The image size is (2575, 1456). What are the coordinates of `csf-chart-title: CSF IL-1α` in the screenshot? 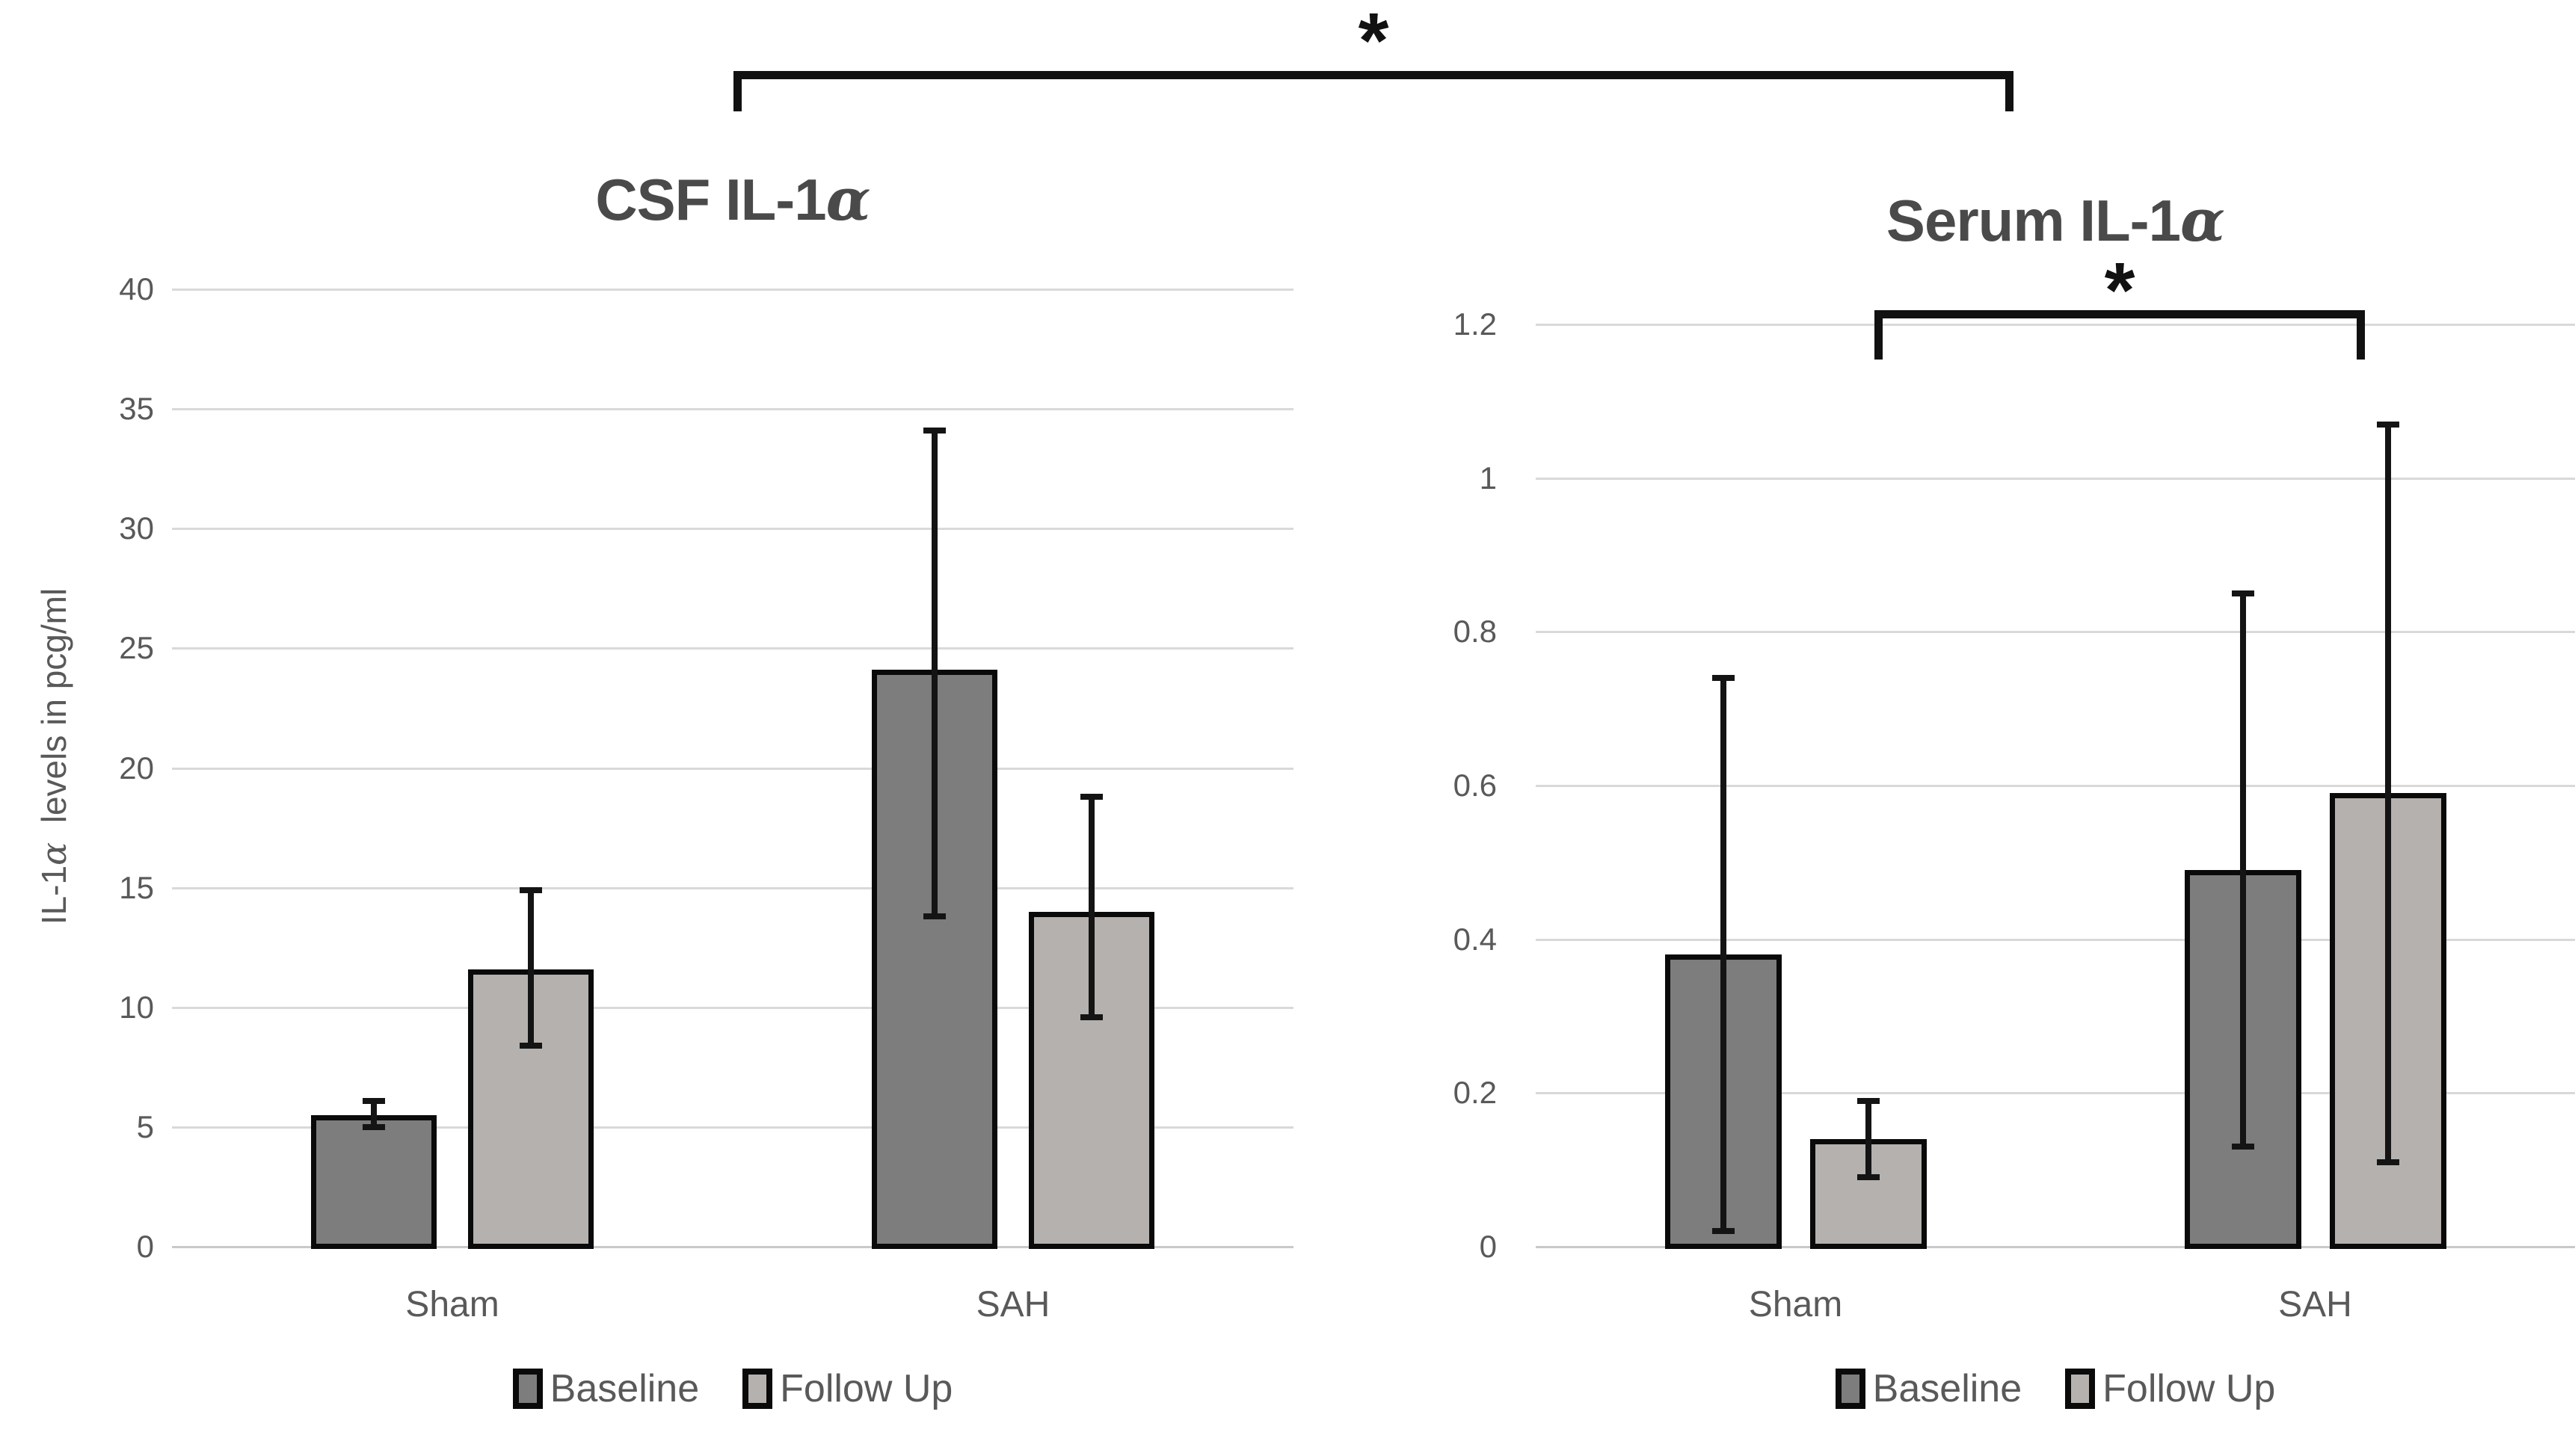 It's located at (732, 200).